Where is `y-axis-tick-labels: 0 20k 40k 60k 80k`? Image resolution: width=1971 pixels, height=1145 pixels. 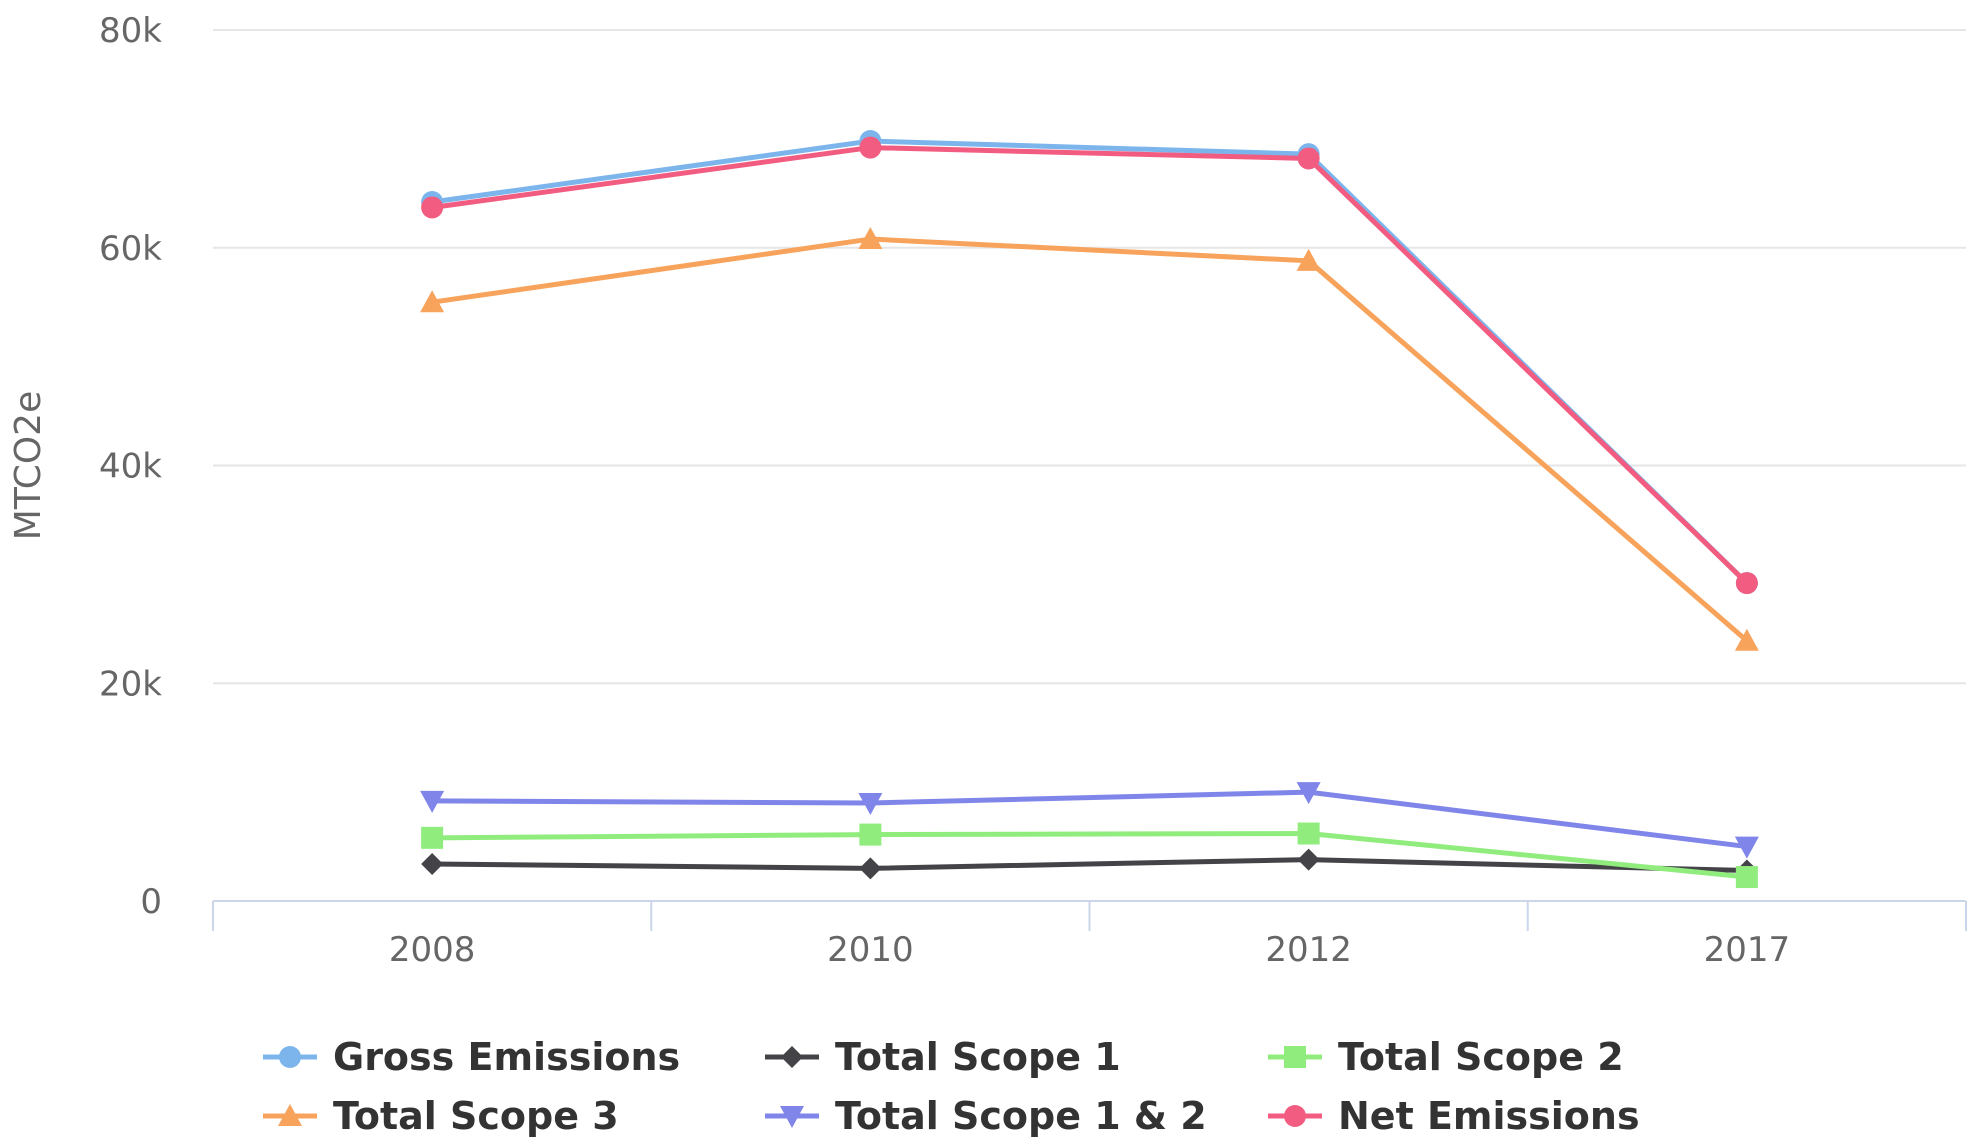 y-axis-tick-labels: 0 20k 40k 60k 80k is located at coordinates (130, 466).